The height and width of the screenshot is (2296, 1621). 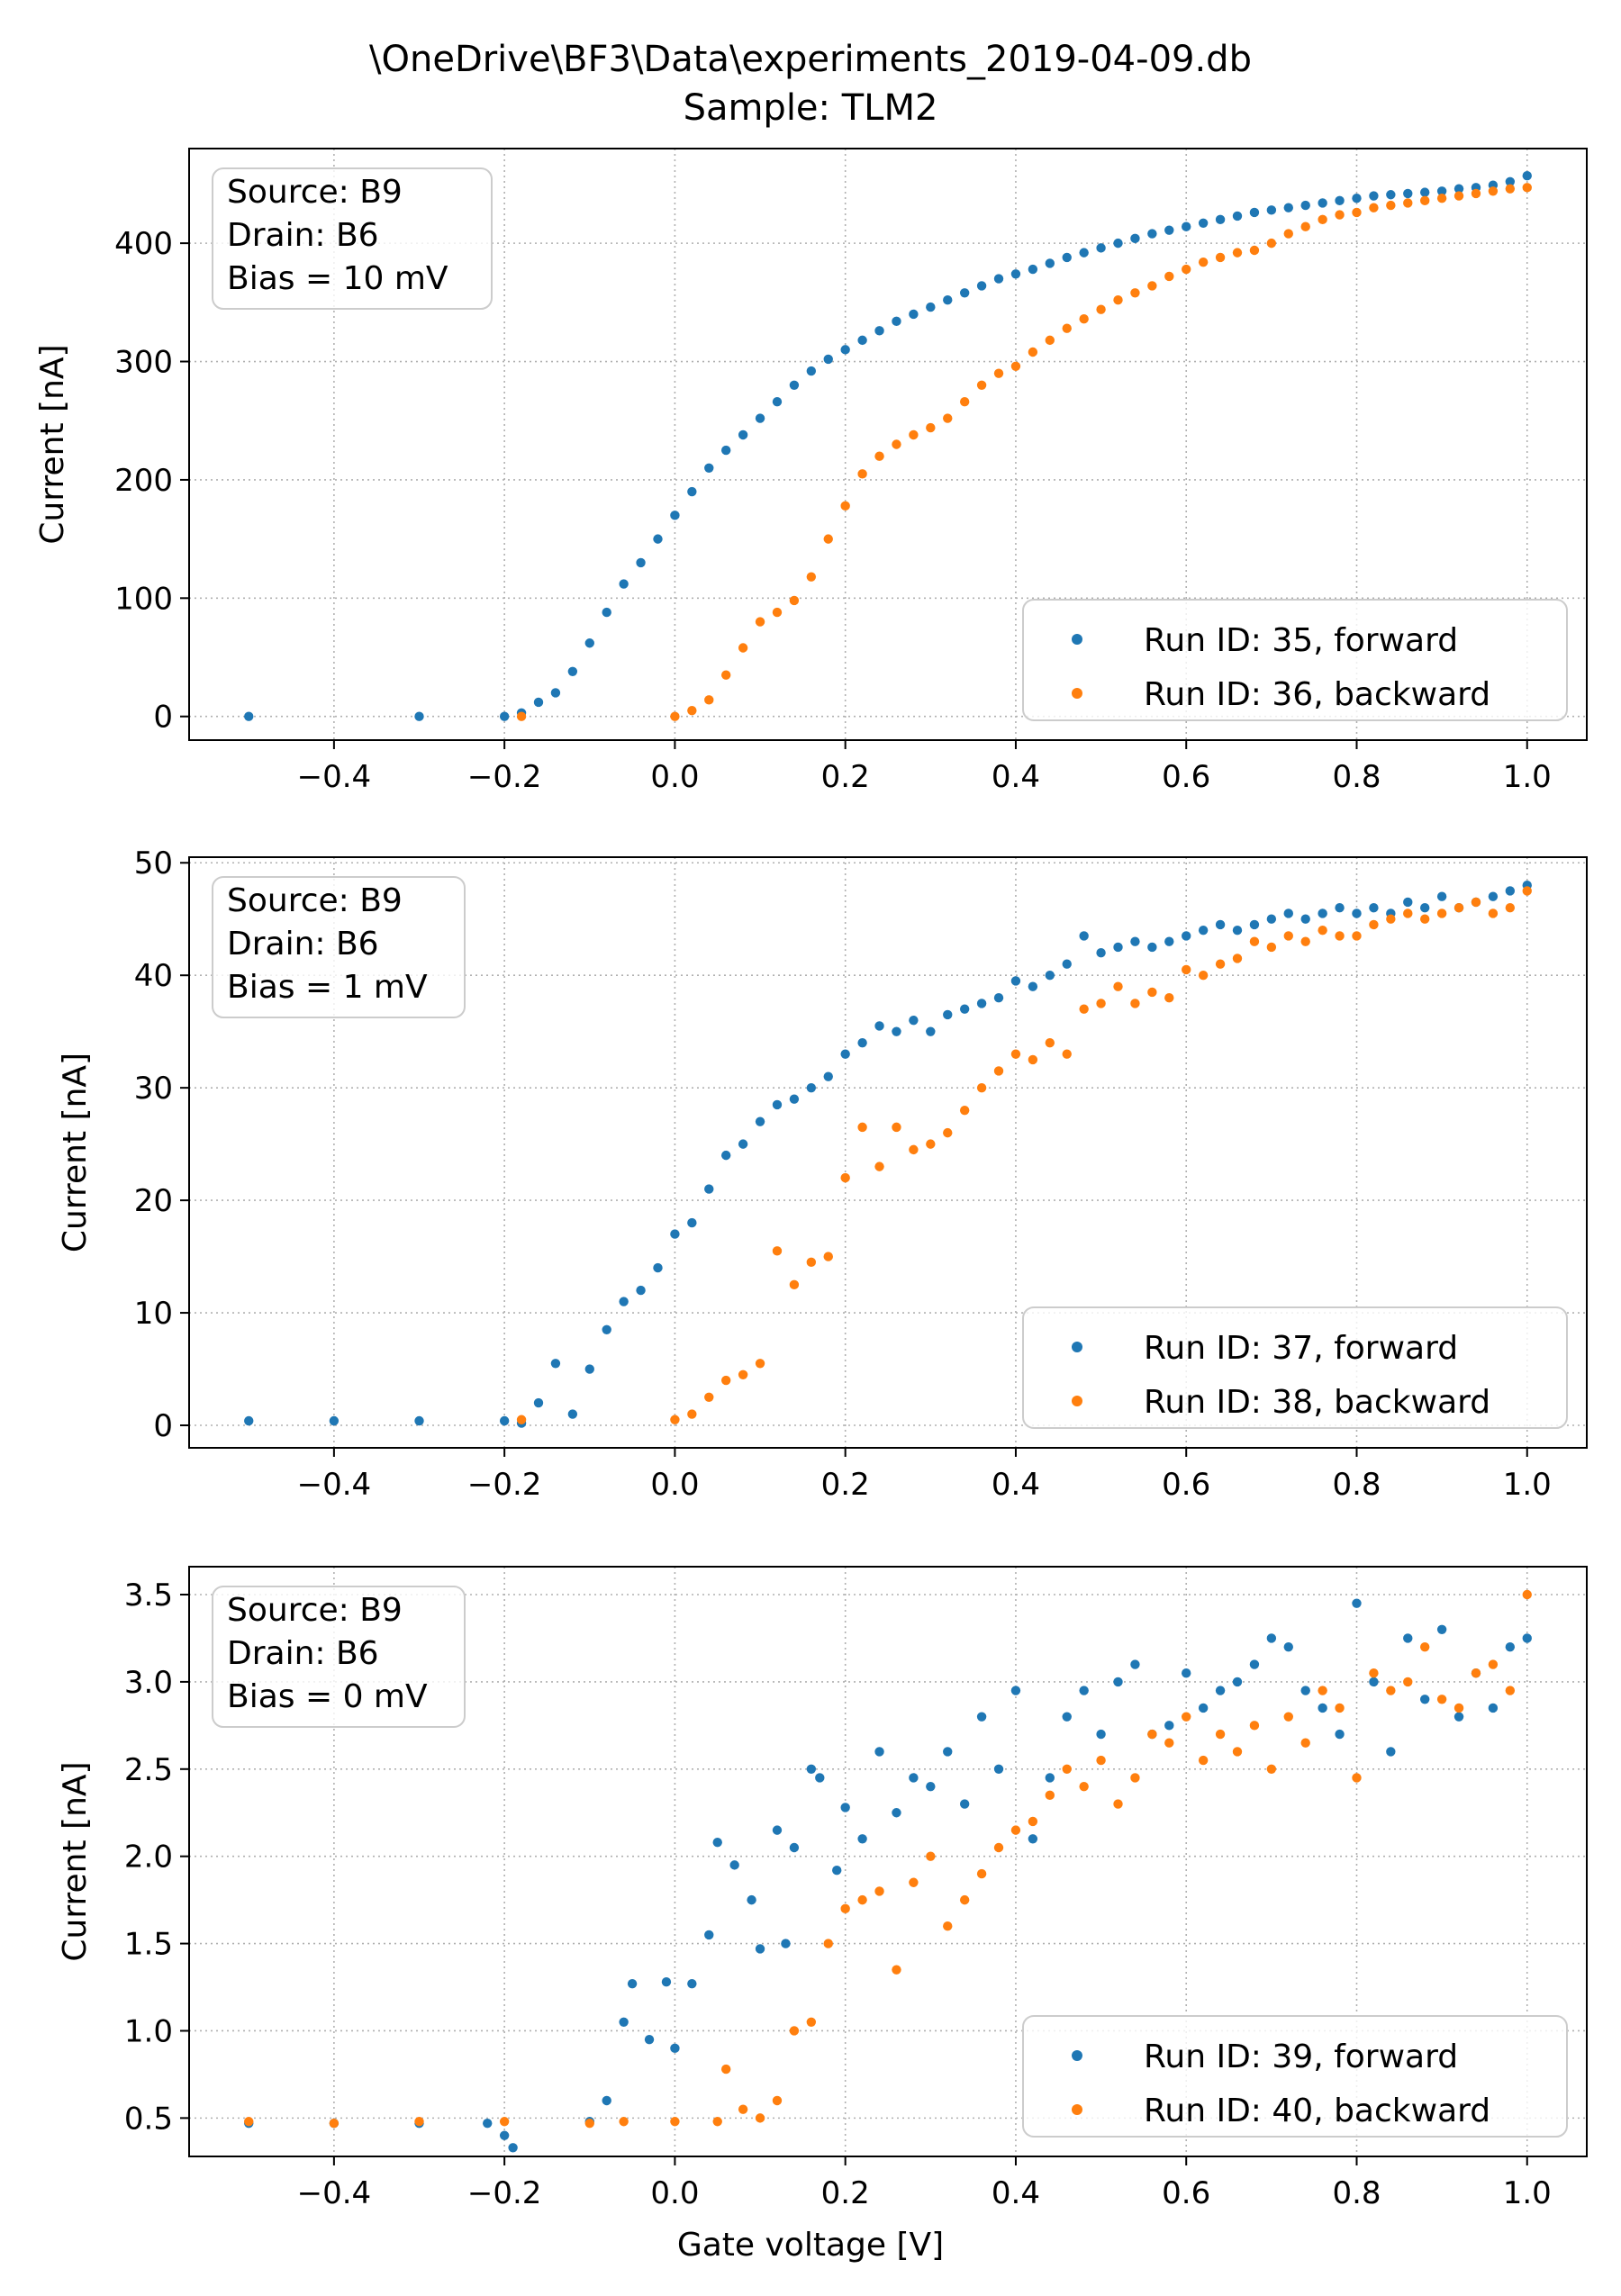 I want to click on x-tick-label: 0.4, so click(x=1016, y=1485).